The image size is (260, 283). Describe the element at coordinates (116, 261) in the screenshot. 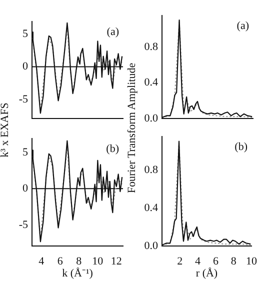

I see `x-tick-label: 12` at that location.